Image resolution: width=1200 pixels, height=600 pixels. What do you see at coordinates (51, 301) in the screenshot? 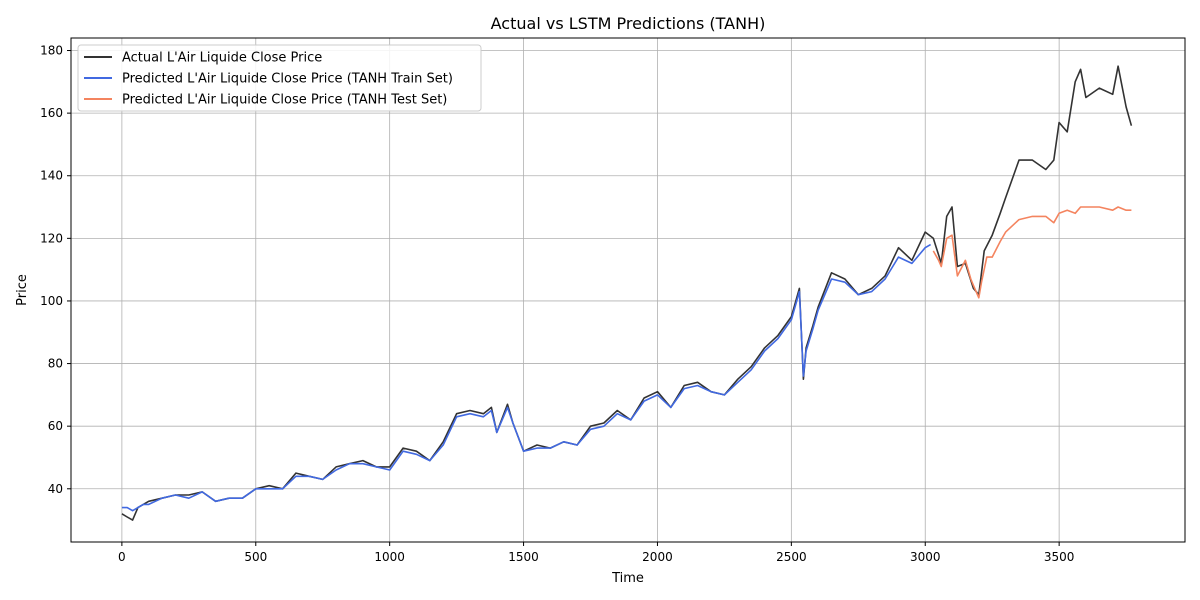
I see `y-tick-label: 100` at bounding box center [51, 301].